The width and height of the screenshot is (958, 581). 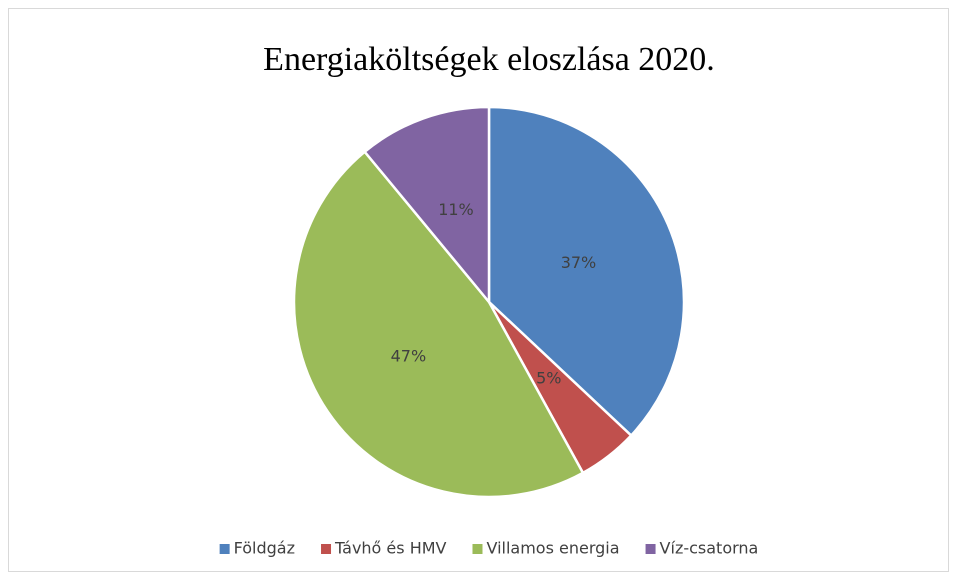 I want to click on legend-label: Földgáz, so click(x=264, y=548).